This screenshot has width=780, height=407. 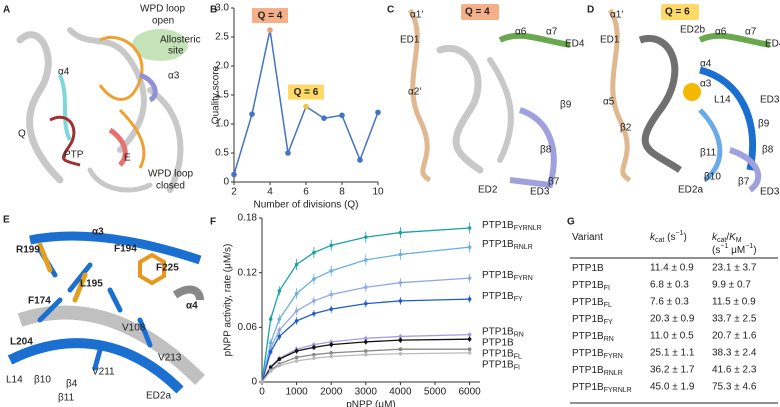 What do you see at coordinates (588, 268) in the screenshot?
I see `variant: PTP1B` at bounding box center [588, 268].